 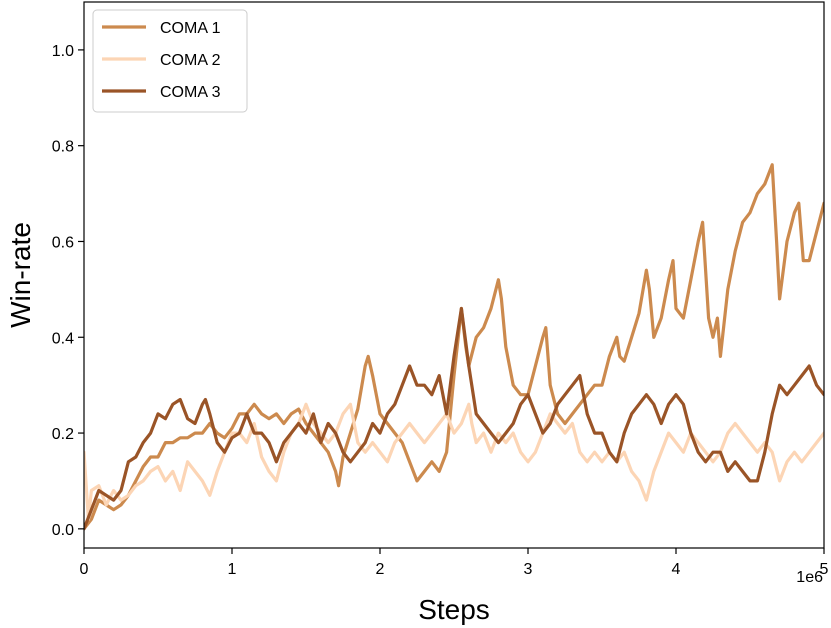 I want to click on x-tick-label: 5, so click(x=824, y=569).